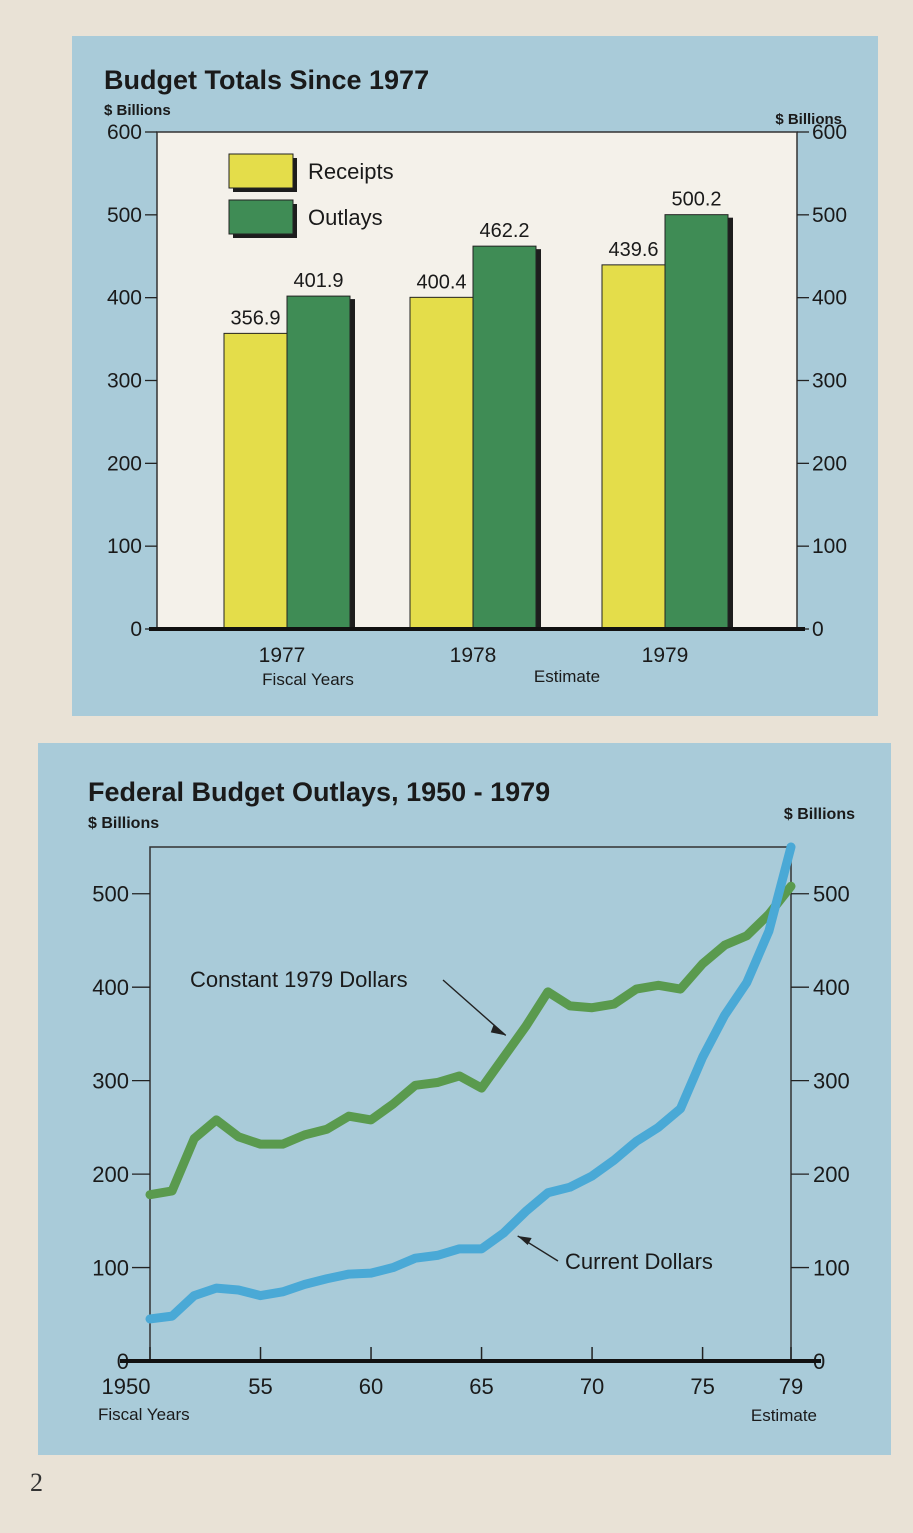 This screenshot has width=913, height=1533. Describe the element at coordinates (282, 655) in the screenshot. I see `x-tick-label: 1977` at that location.